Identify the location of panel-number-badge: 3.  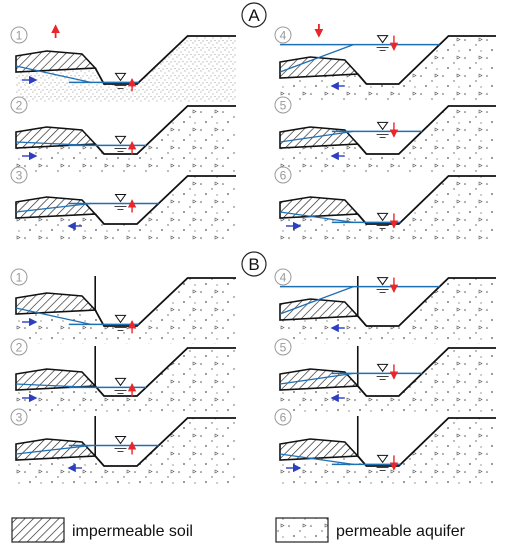
(19, 175).